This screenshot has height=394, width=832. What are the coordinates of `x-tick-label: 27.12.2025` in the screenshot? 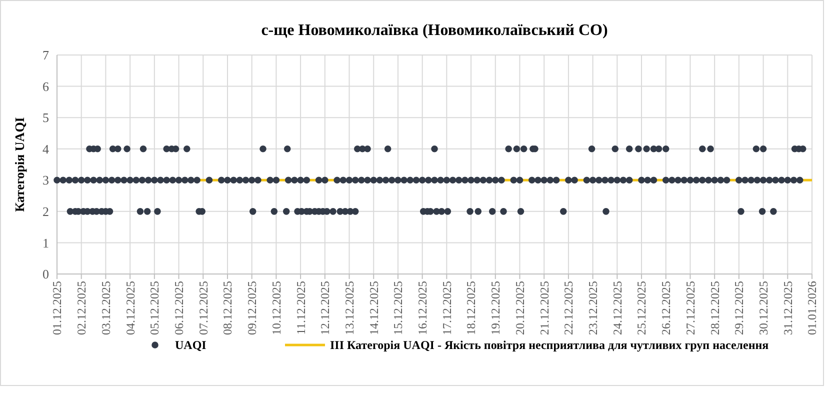 It's located at (690, 308).